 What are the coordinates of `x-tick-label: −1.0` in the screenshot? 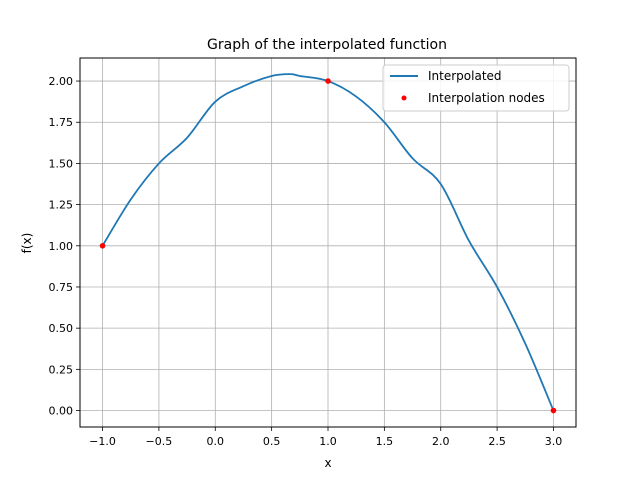 It's located at (102, 441).